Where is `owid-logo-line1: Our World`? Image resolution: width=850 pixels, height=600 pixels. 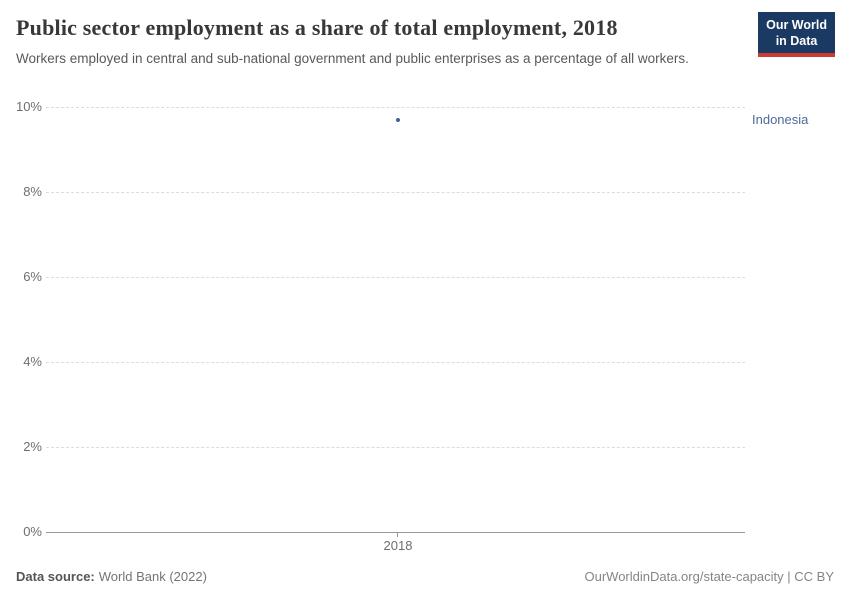
owid-logo-line1: Our World is located at coordinates (796, 25).